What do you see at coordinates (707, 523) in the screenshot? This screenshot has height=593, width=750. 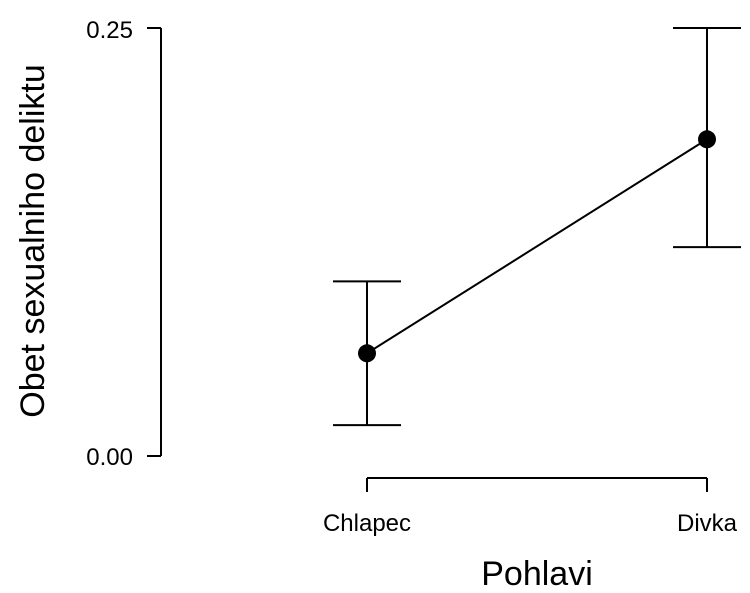 I see `x-tick-label-divka: Divka` at bounding box center [707, 523].